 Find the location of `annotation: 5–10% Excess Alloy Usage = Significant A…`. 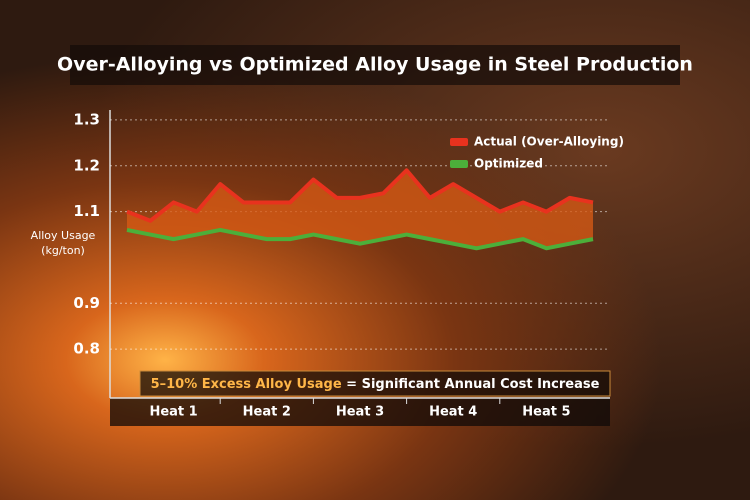

annotation: 5–10% Excess Alloy Usage = Significant A… is located at coordinates (375, 384).